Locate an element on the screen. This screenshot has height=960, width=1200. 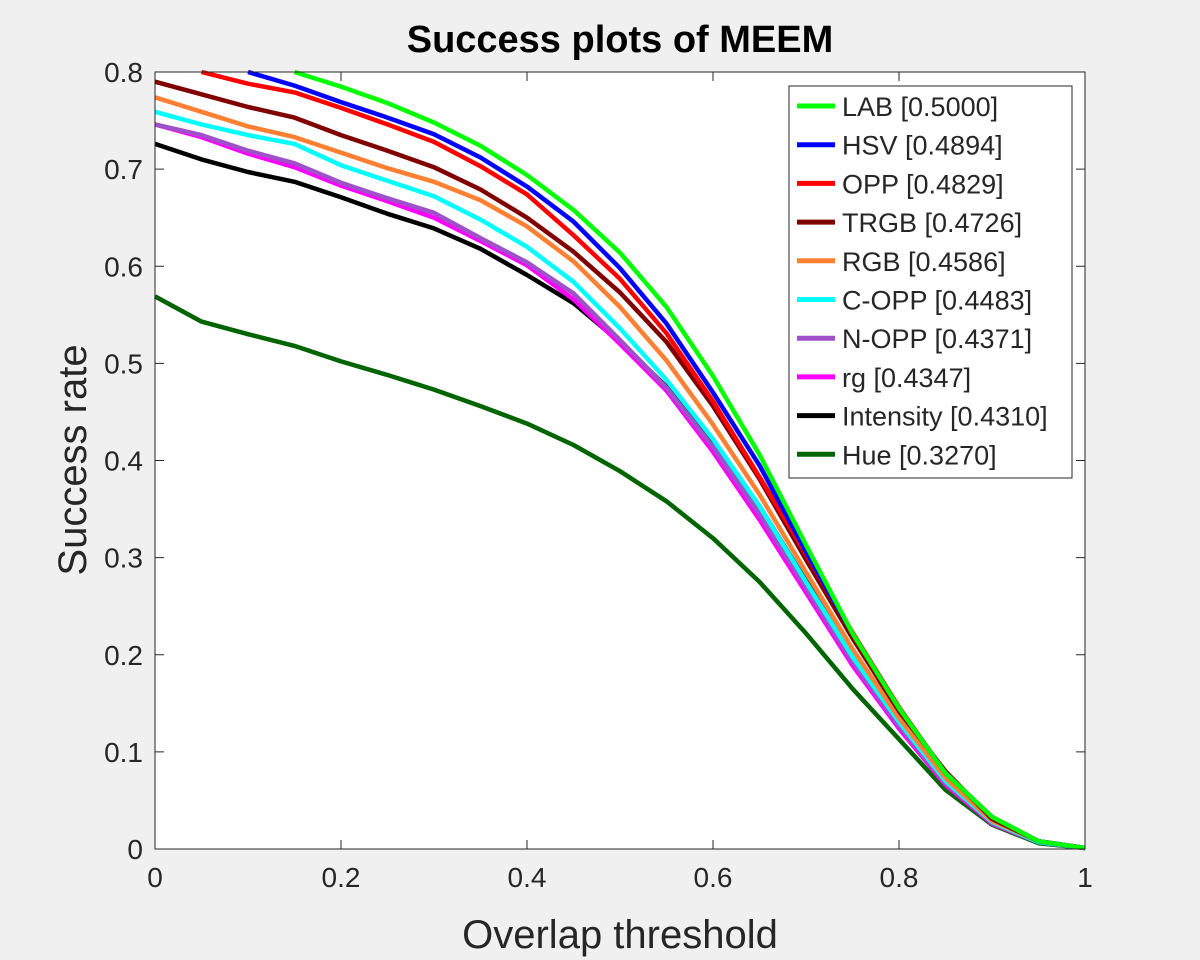
x-tick-label: 0.4 is located at coordinates (527, 877).